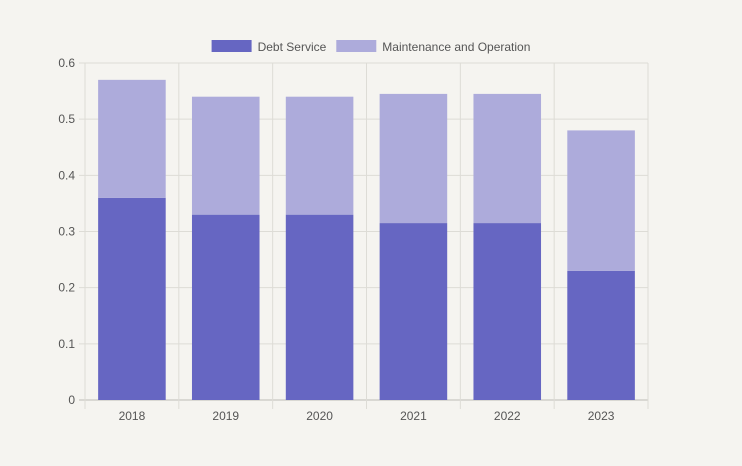  I want to click on x-tick-label: 2022, so click(507, 416).